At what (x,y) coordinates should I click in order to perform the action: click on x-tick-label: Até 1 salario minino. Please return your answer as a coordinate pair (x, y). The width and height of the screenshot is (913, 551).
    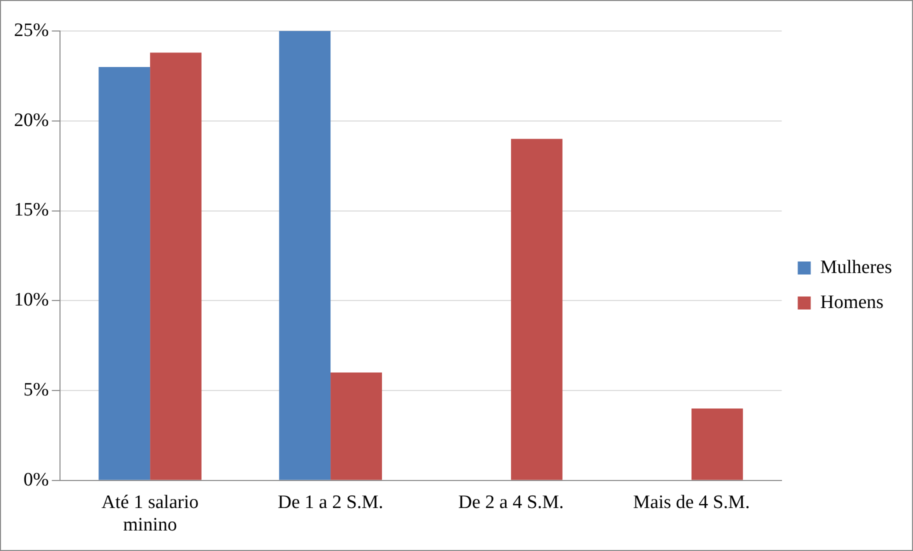
    Looking at the image, I should click on (150, 514).